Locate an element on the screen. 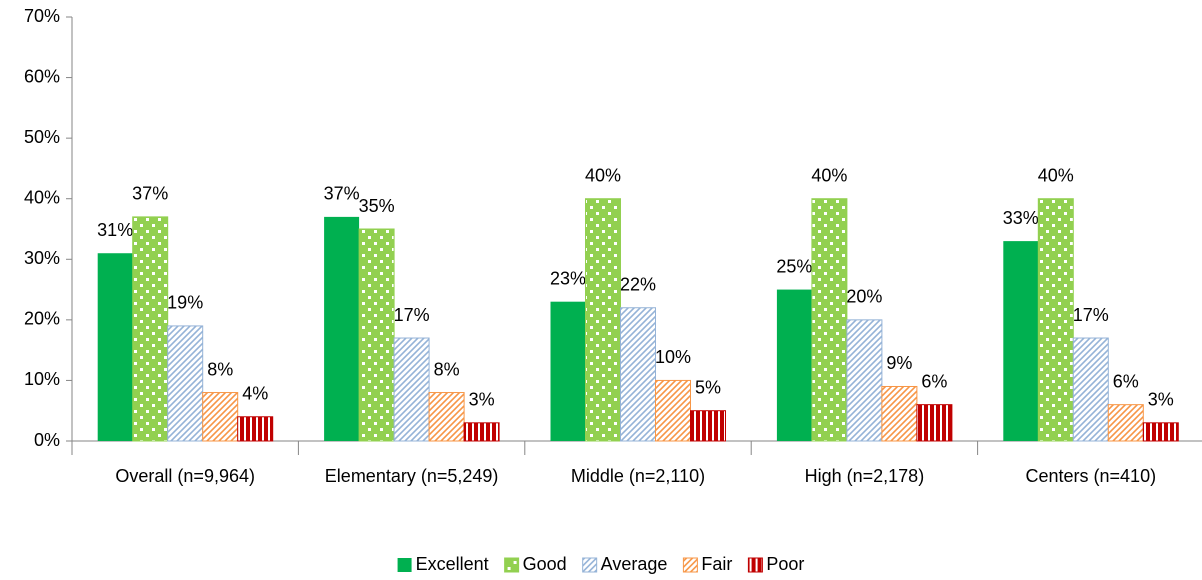 This screenshot has height=580, width=1202. legend-label: Good is located at coordinates (545, 564).